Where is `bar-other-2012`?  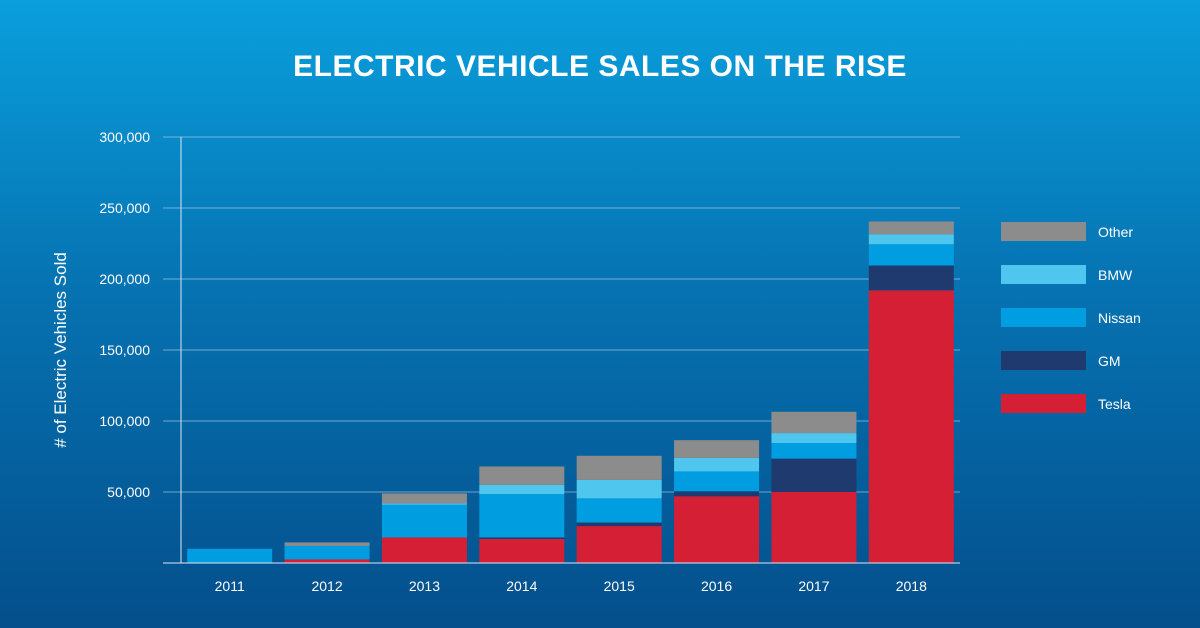 bar-other-2012 is located at coordinates (327, 544).